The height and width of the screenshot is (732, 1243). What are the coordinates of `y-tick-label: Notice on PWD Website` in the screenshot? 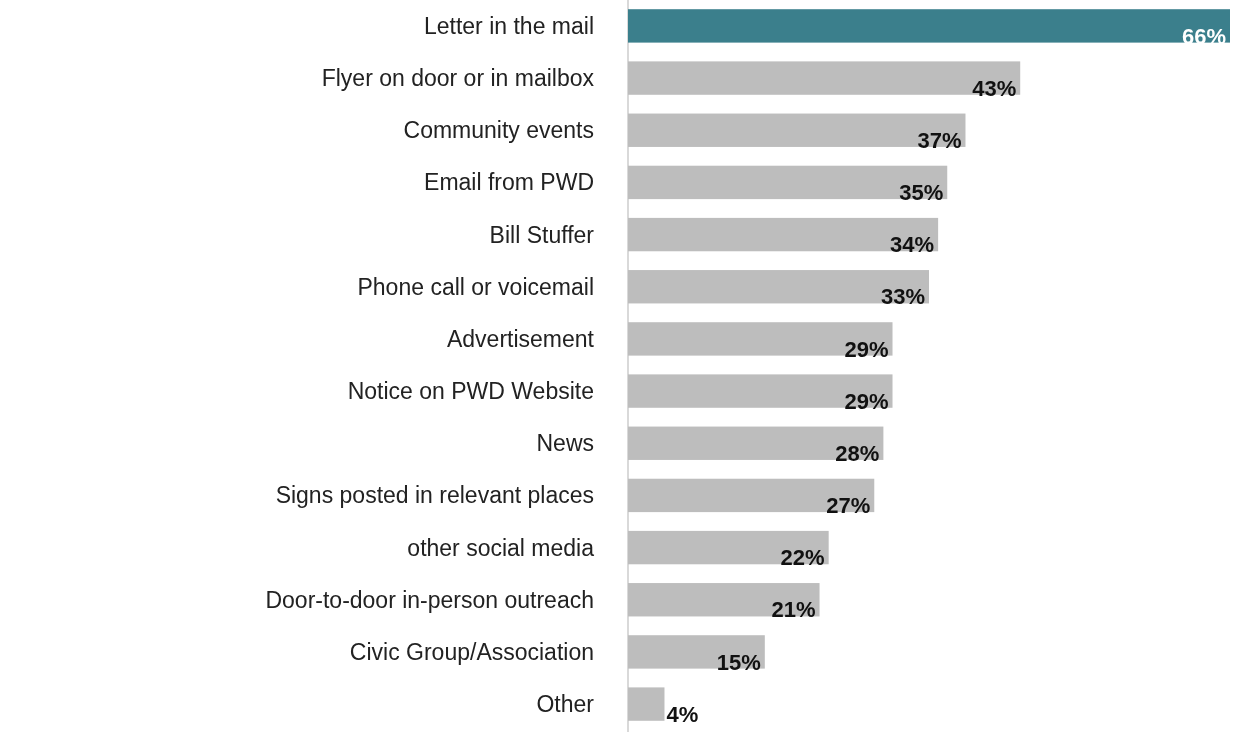 It's located at (470, 391).